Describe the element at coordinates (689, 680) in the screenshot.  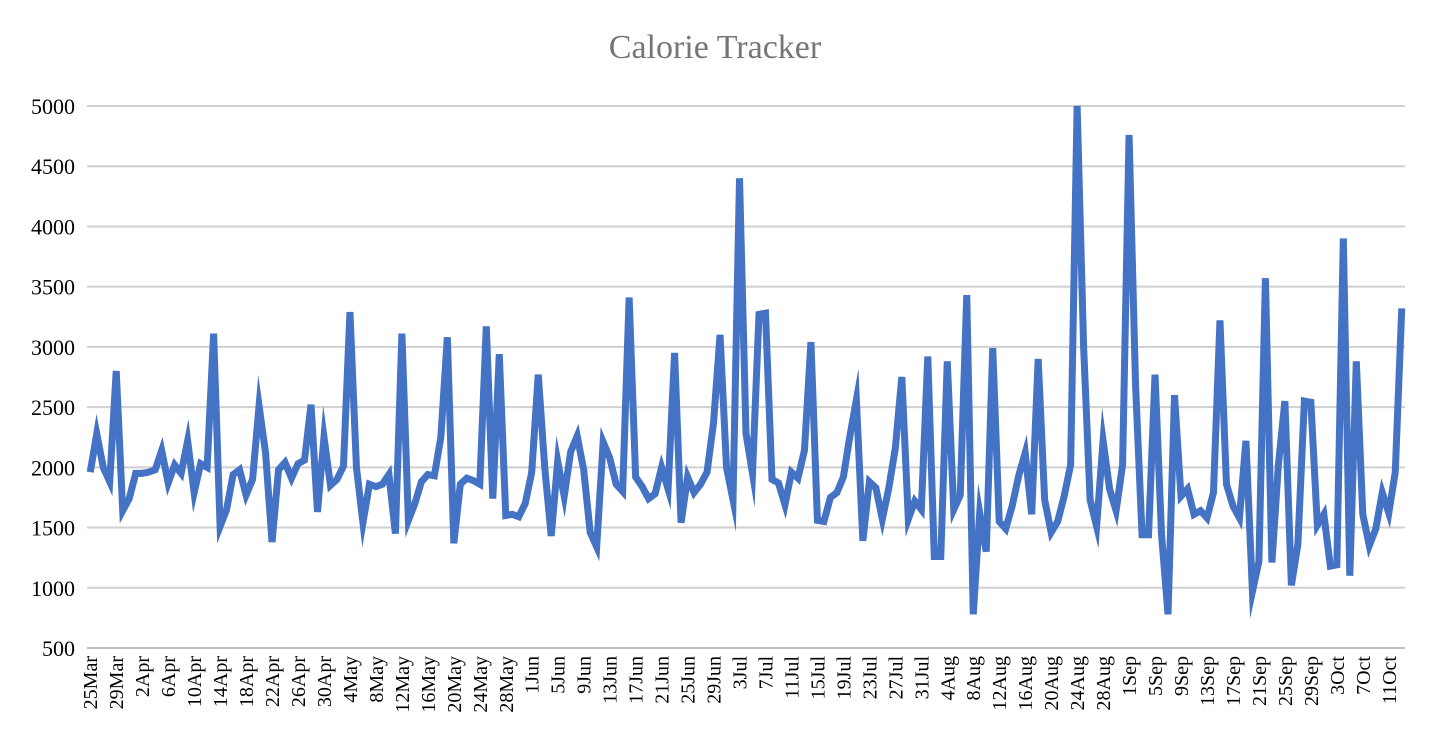
I see `x-tick-label: 25Jun` at that location.